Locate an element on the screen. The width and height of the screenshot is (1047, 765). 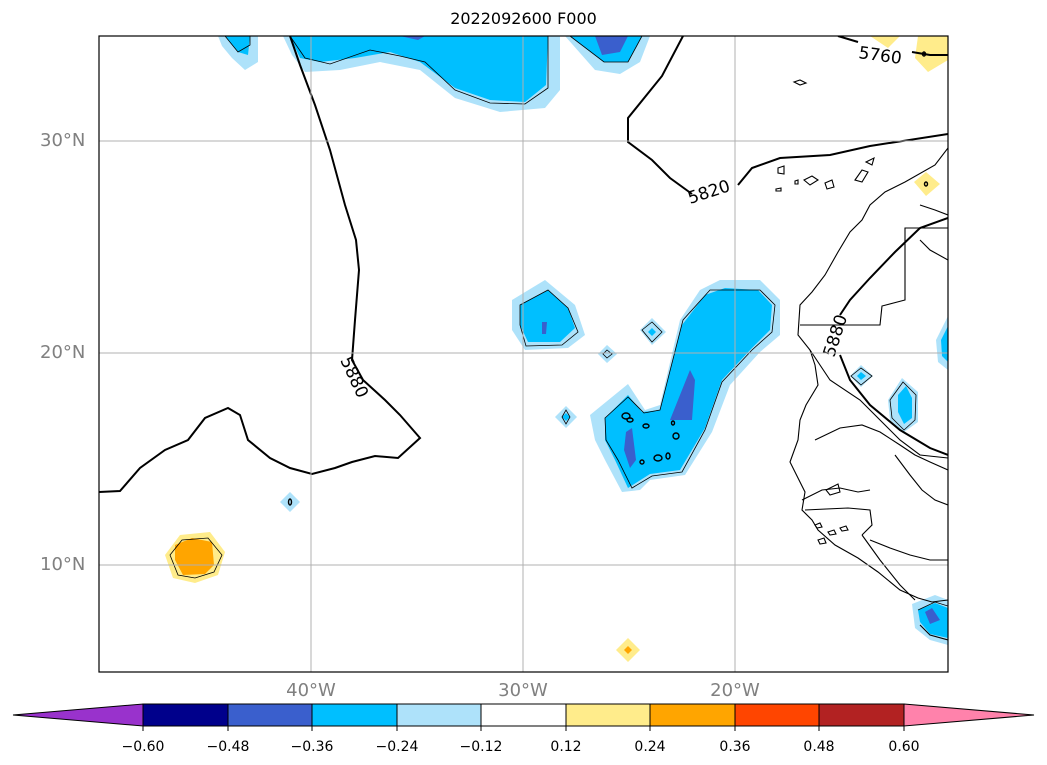
colorbar-label: 0.36 is located at coordinates (735, 747).